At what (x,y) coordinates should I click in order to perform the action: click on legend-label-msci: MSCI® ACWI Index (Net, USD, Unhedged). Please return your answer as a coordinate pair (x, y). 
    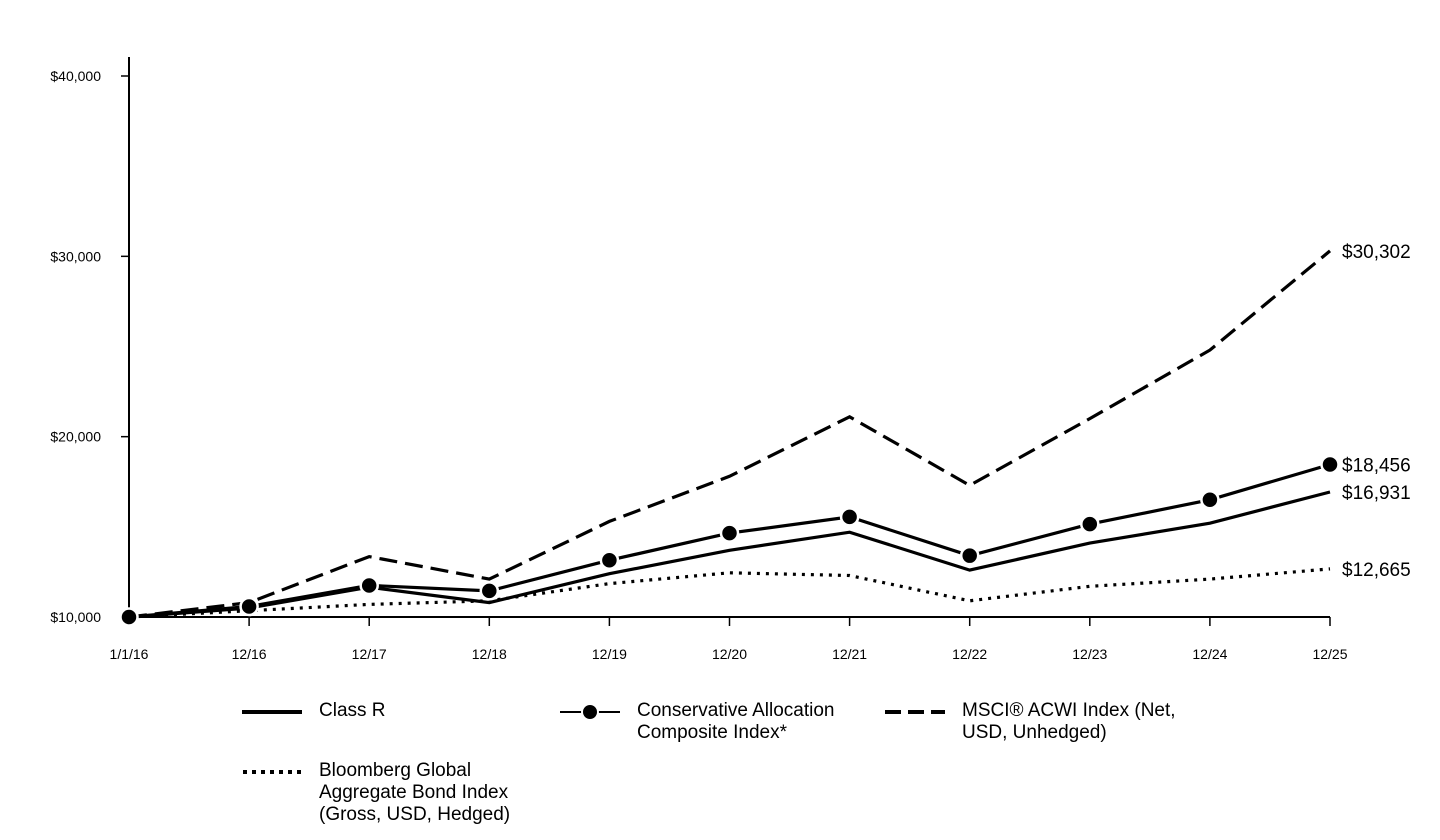
    Looking at the image, I should click on (1069, 721).